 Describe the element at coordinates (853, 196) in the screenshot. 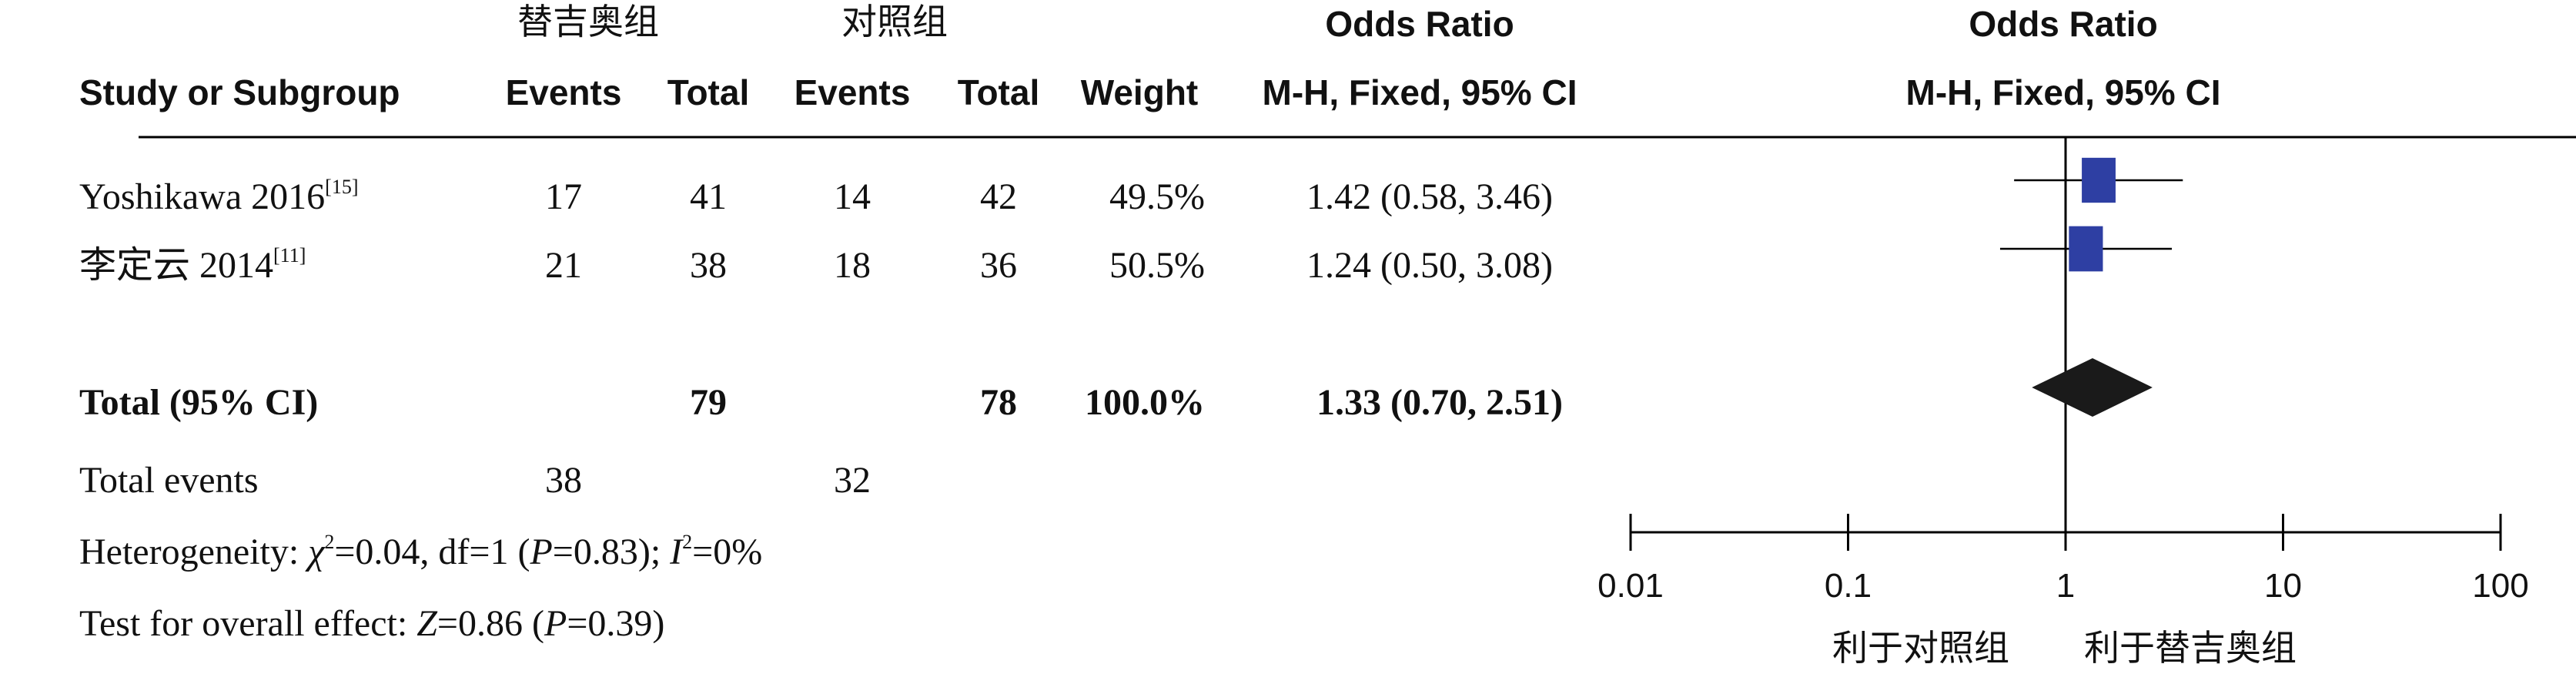

I see `events-control: 14` at that location.